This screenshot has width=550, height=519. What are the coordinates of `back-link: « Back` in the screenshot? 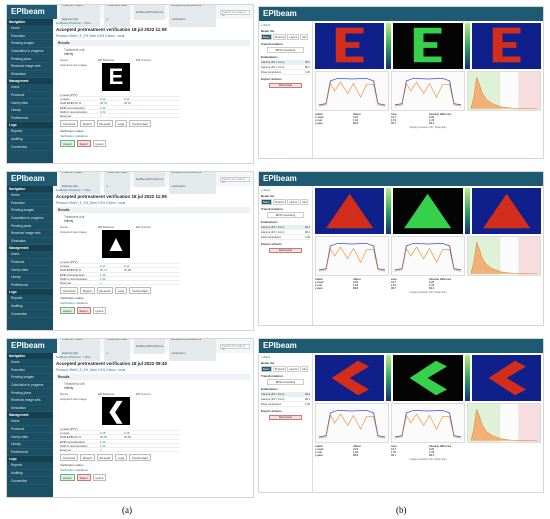 It's located at (266, 25).